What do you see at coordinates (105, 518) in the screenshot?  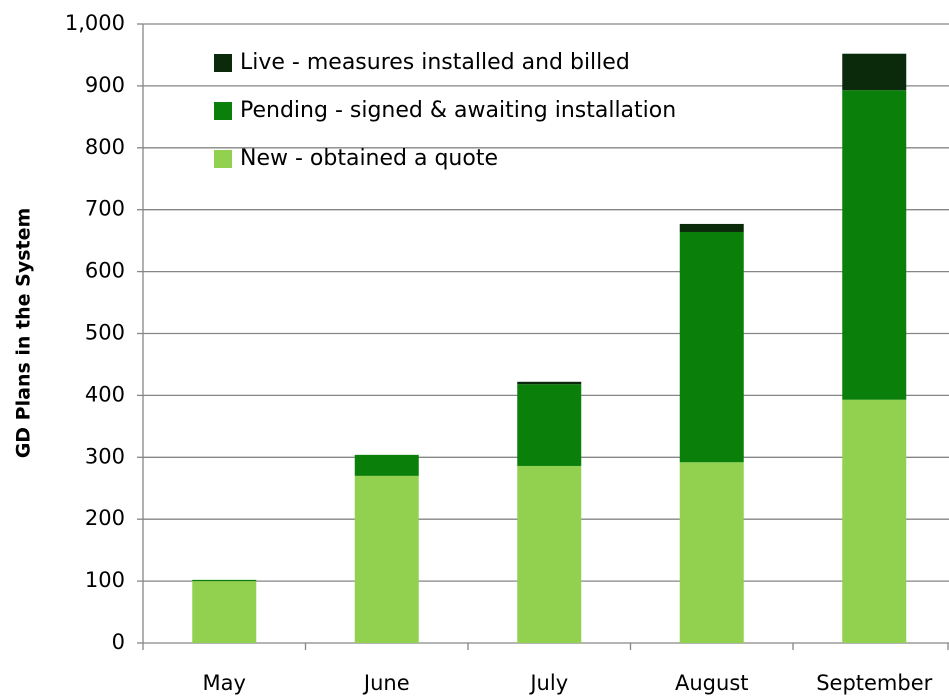 I see `y-tick-label: 200` at bounding box center [105, 518].